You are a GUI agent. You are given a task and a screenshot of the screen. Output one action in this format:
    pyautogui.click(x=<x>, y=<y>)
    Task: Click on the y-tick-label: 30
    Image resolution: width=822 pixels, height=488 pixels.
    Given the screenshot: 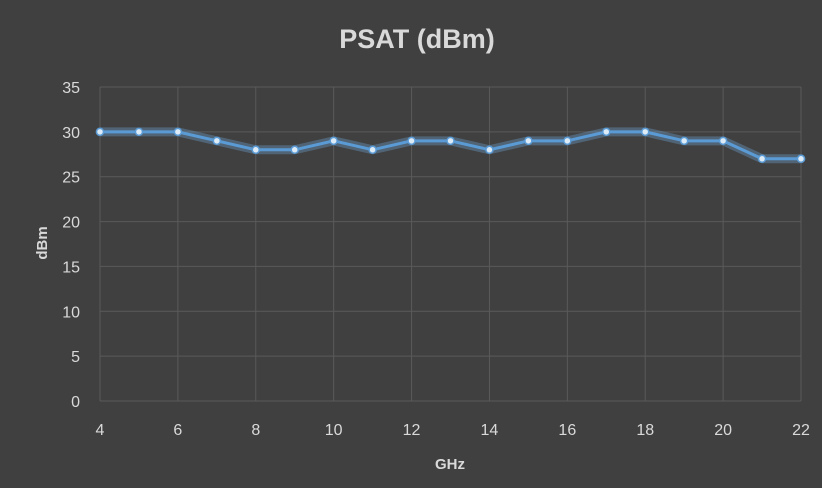 What is the action you would take?
    pyautogui.click(x=71, y=133)
    